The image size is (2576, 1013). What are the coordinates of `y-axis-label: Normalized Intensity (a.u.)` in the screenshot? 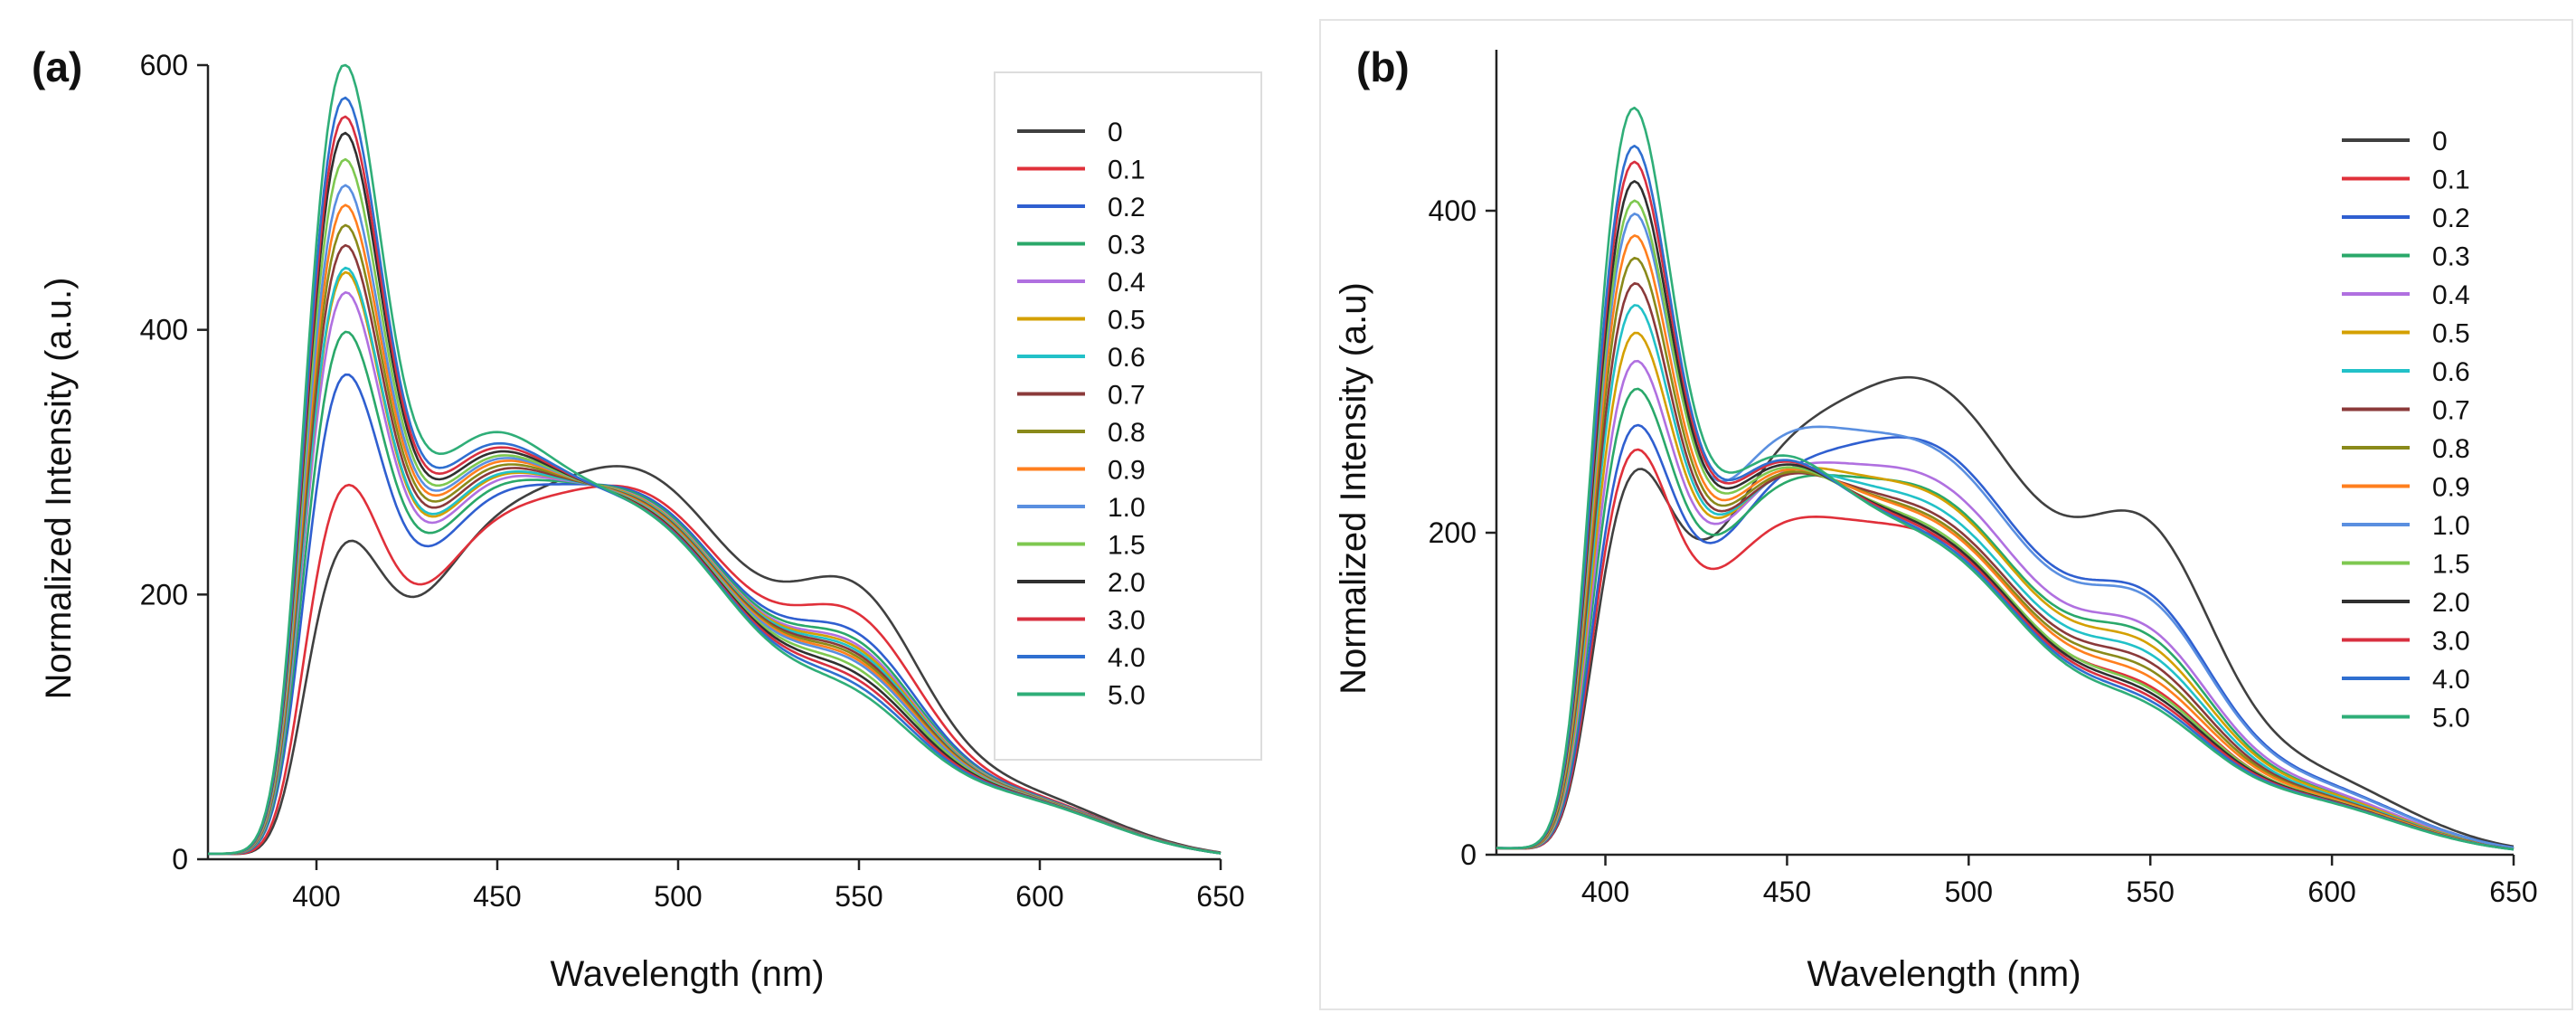 It's located at (59, 489).